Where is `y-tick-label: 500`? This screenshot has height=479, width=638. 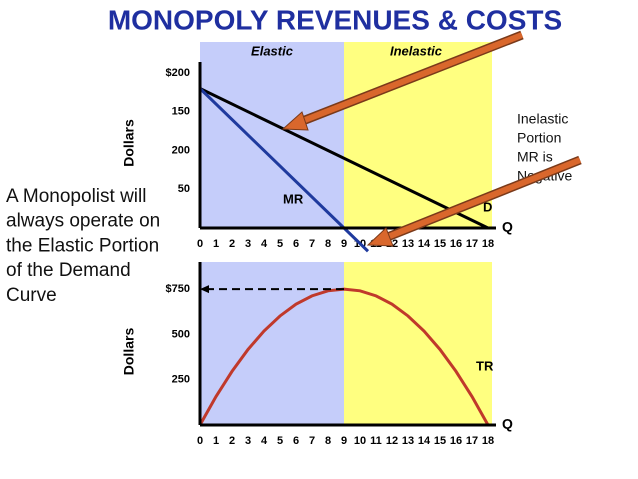
y-tick-label: 500 is located at coordinates (181, 334).